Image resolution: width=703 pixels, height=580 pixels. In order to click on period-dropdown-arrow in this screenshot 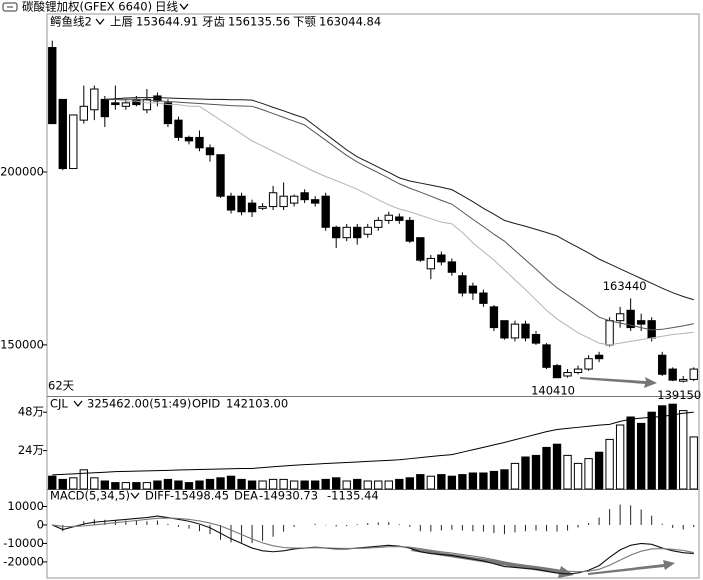, I will do `click(184, 7)`.